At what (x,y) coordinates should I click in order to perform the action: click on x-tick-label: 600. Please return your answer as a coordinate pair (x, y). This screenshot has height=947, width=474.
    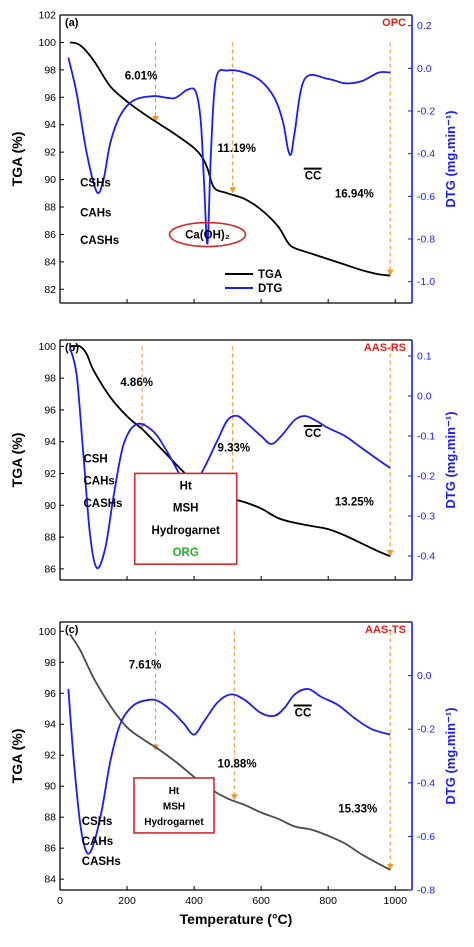
    Looking at the image, I should click on (261, 901).